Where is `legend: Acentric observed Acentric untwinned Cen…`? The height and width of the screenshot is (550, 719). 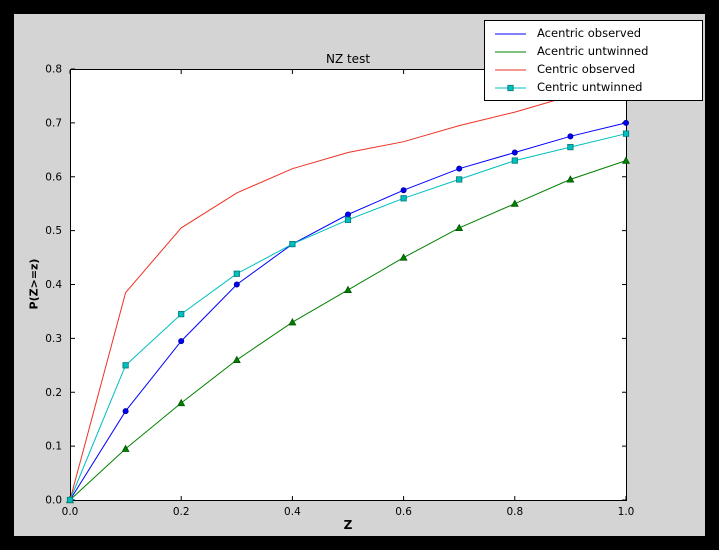
legend: Acentric observed Acentric untwinned Cen… is located at coordinates (593, 60).